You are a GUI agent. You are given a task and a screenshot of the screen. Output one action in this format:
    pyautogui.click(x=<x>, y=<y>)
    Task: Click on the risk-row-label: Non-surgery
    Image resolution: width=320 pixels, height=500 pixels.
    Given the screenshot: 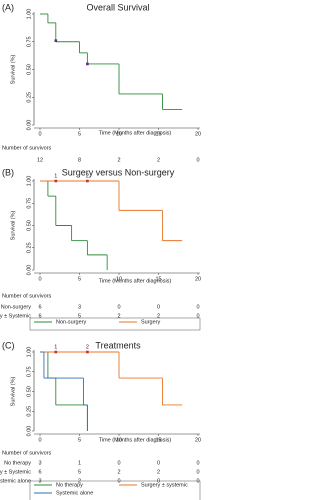 What is the action you would take?
    pyautogui.click(x=16, y=307)
    